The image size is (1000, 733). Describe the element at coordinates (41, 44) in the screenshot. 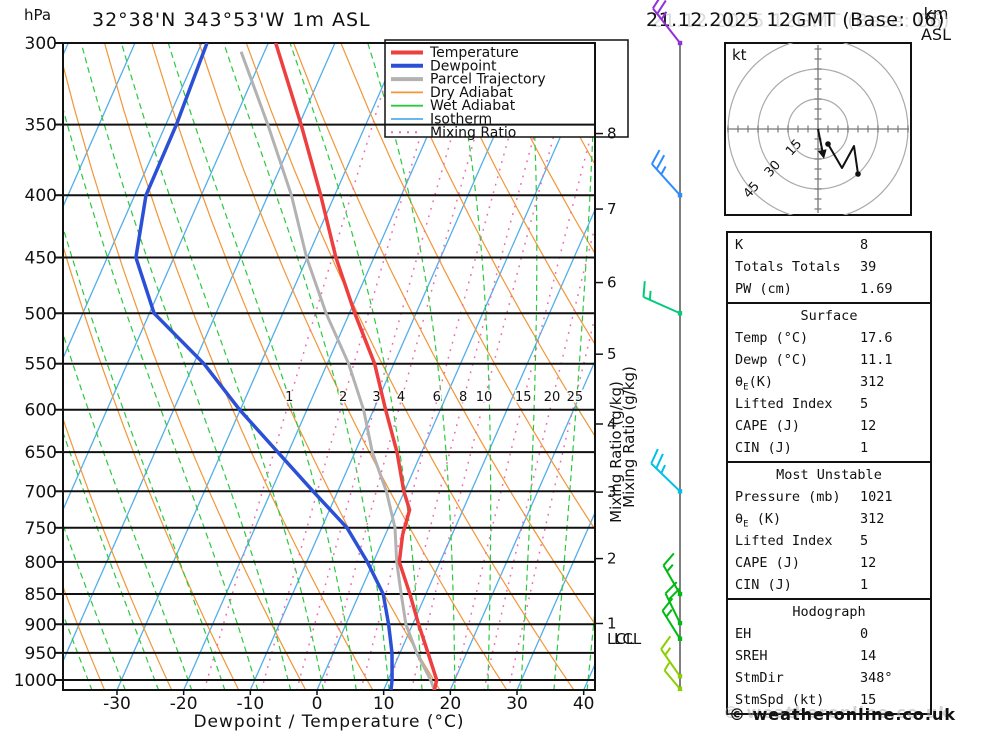

I see `svg-text: 300` at that location.